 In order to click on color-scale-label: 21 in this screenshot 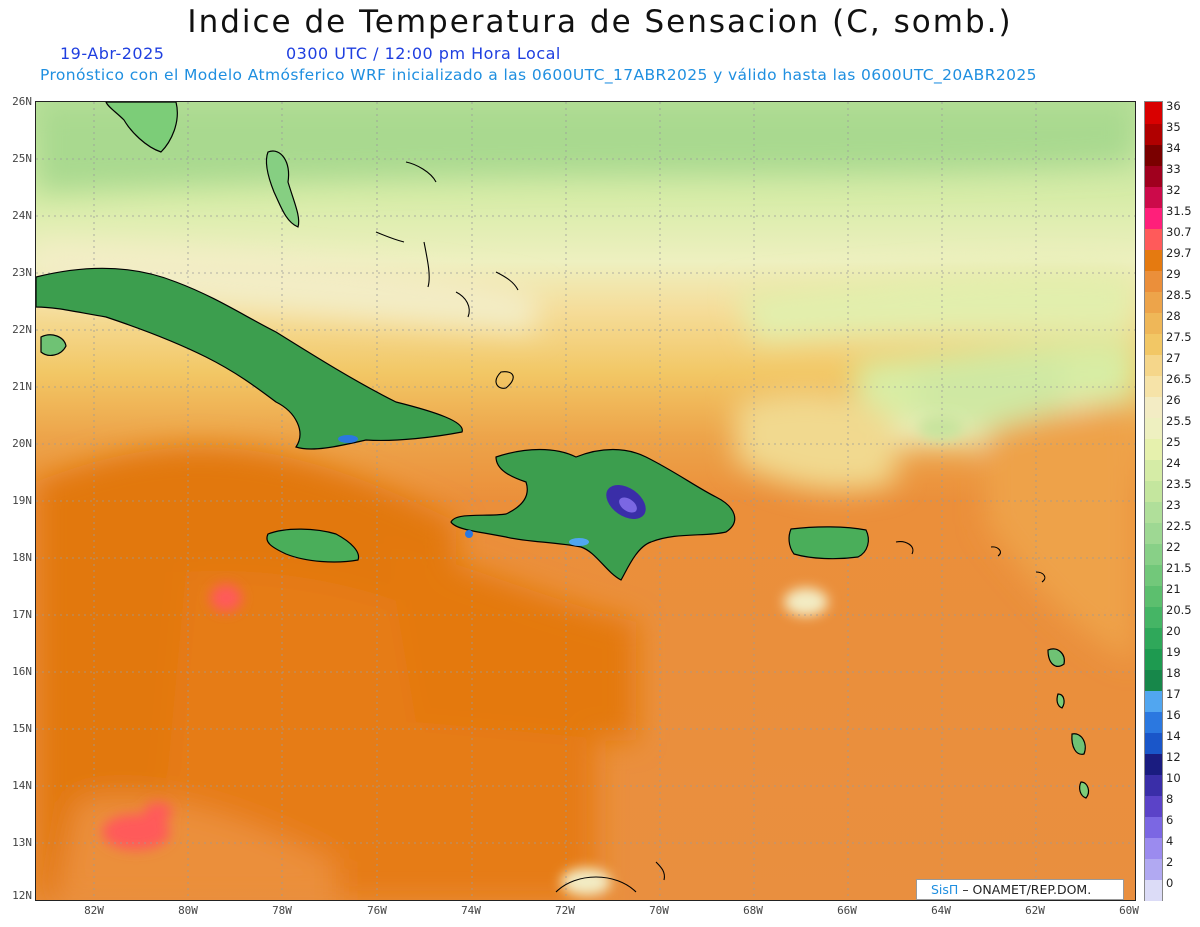, I will do `click(1173, 589)`.